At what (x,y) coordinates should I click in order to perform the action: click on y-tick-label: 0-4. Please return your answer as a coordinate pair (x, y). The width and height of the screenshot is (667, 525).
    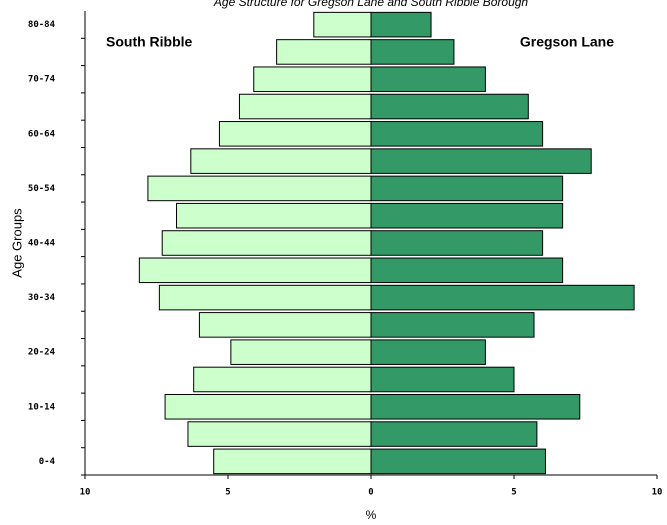
    Looking at the image, I should click on (47, 462).